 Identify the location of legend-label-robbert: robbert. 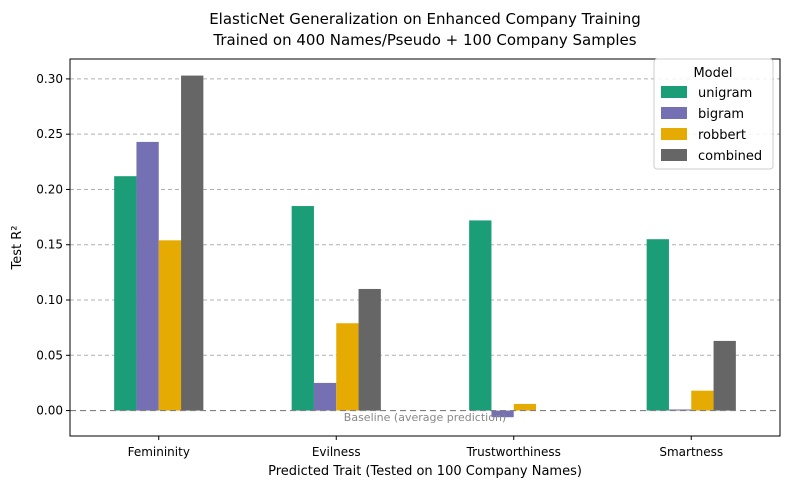
(722, 135).